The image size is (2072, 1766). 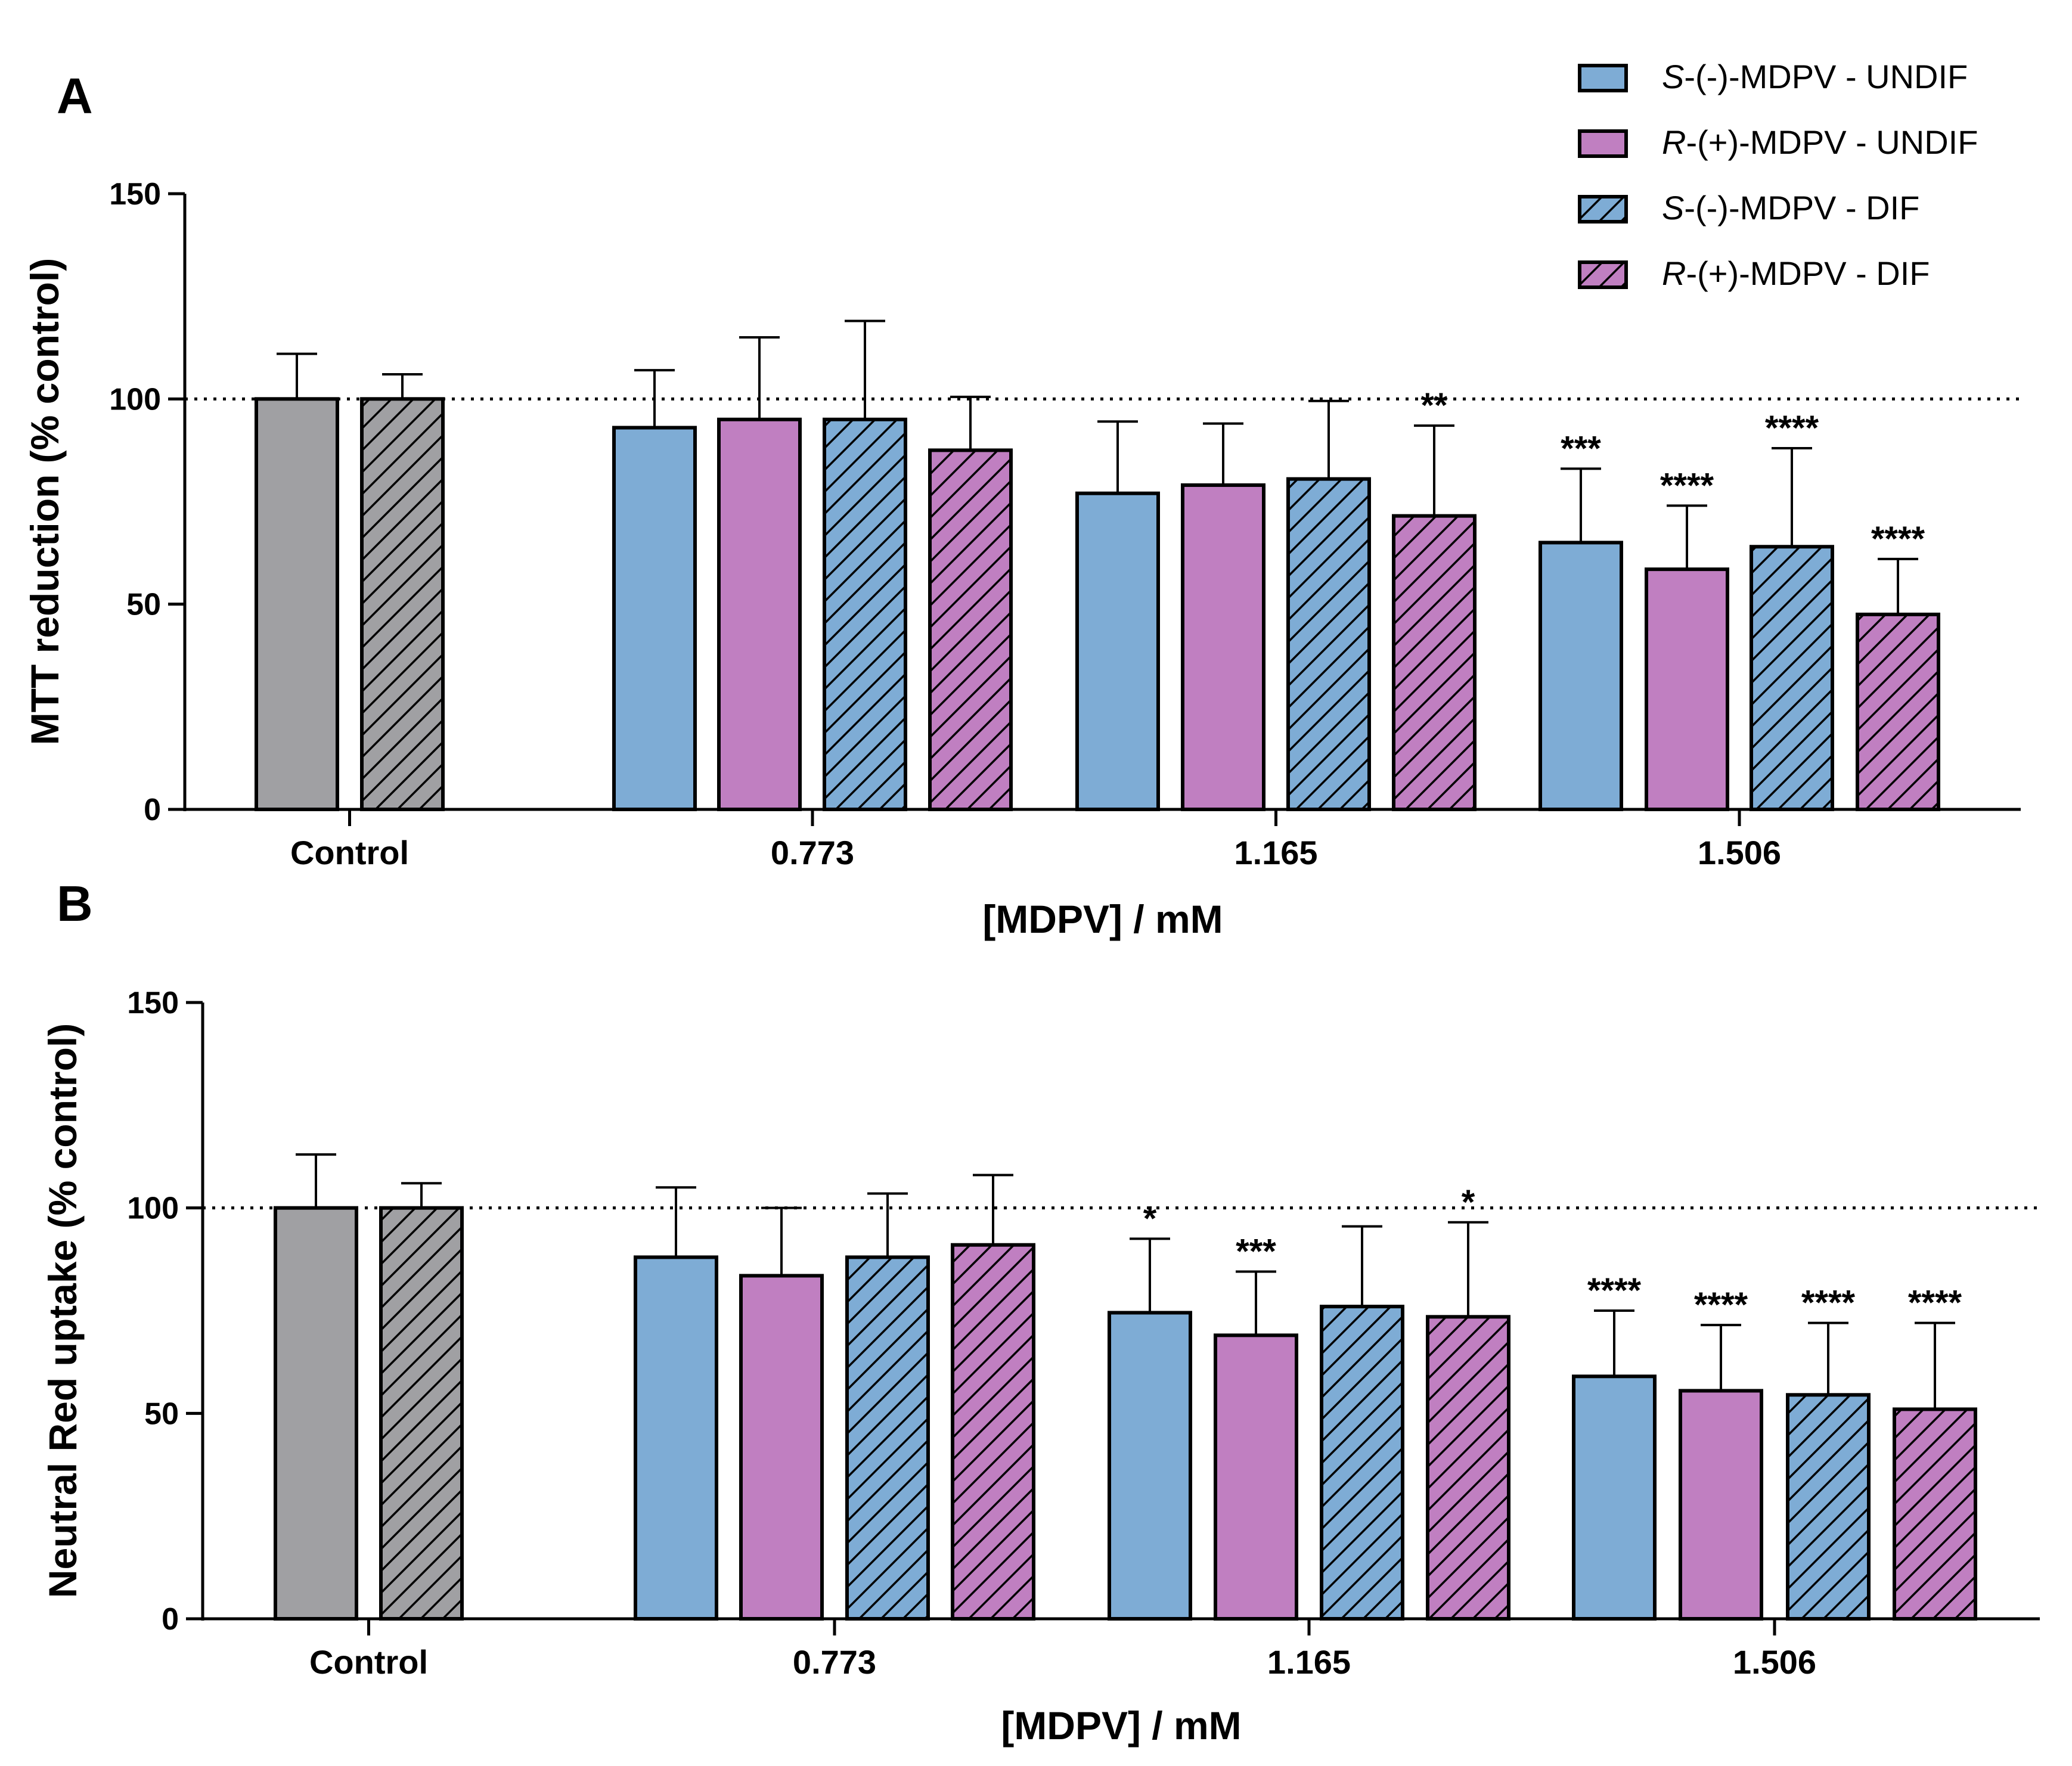 What do you see at coordinates (45, 502) in the screenshot?
I see `y-axis-title: MTT reduction (% control)` at bounding box center [45, 502].